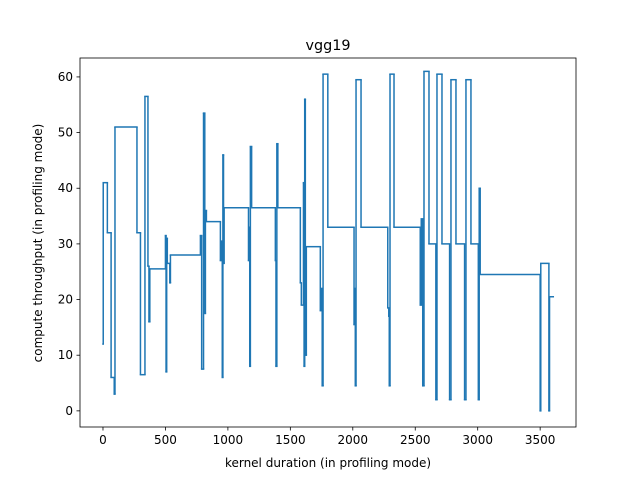 The image size is (640, 484). I want to click on x-tick-label: 3500, so click(540, 440).